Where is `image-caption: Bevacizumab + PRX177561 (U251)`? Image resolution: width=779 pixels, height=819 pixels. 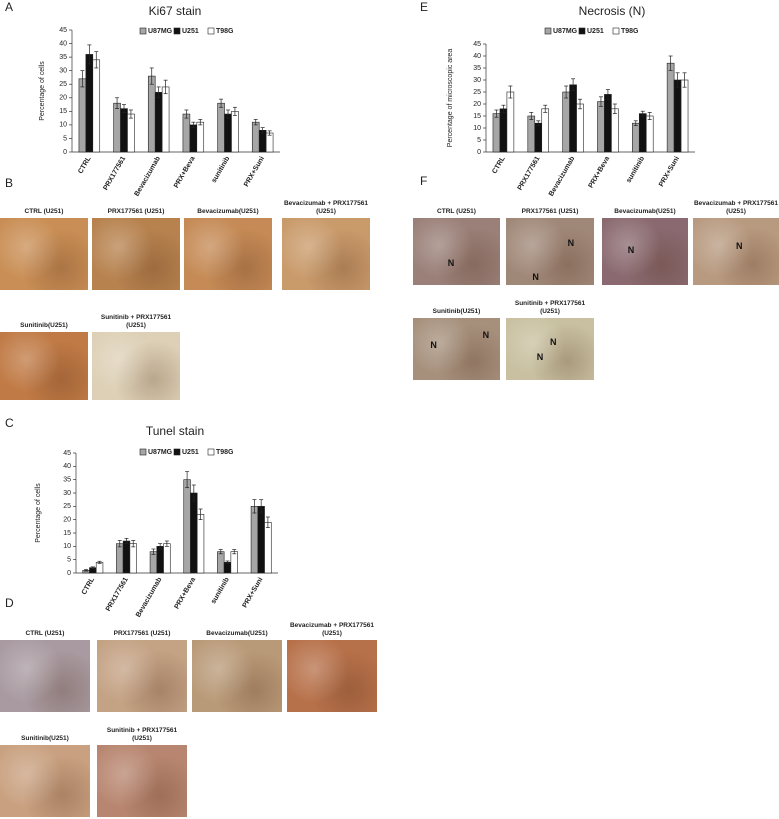 image-caption: Bevacizumab + PRX177561 (U251) is located at coordinates (331, 629).